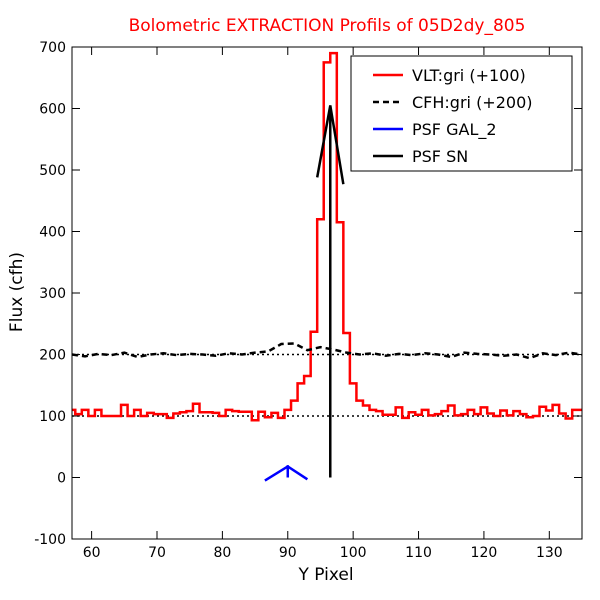 The image size is (600, 600). What do you see at coordinates (484, 553) in the screenshot?
I see `x-tick-label-120: 120` at bounding box center [484, 553].